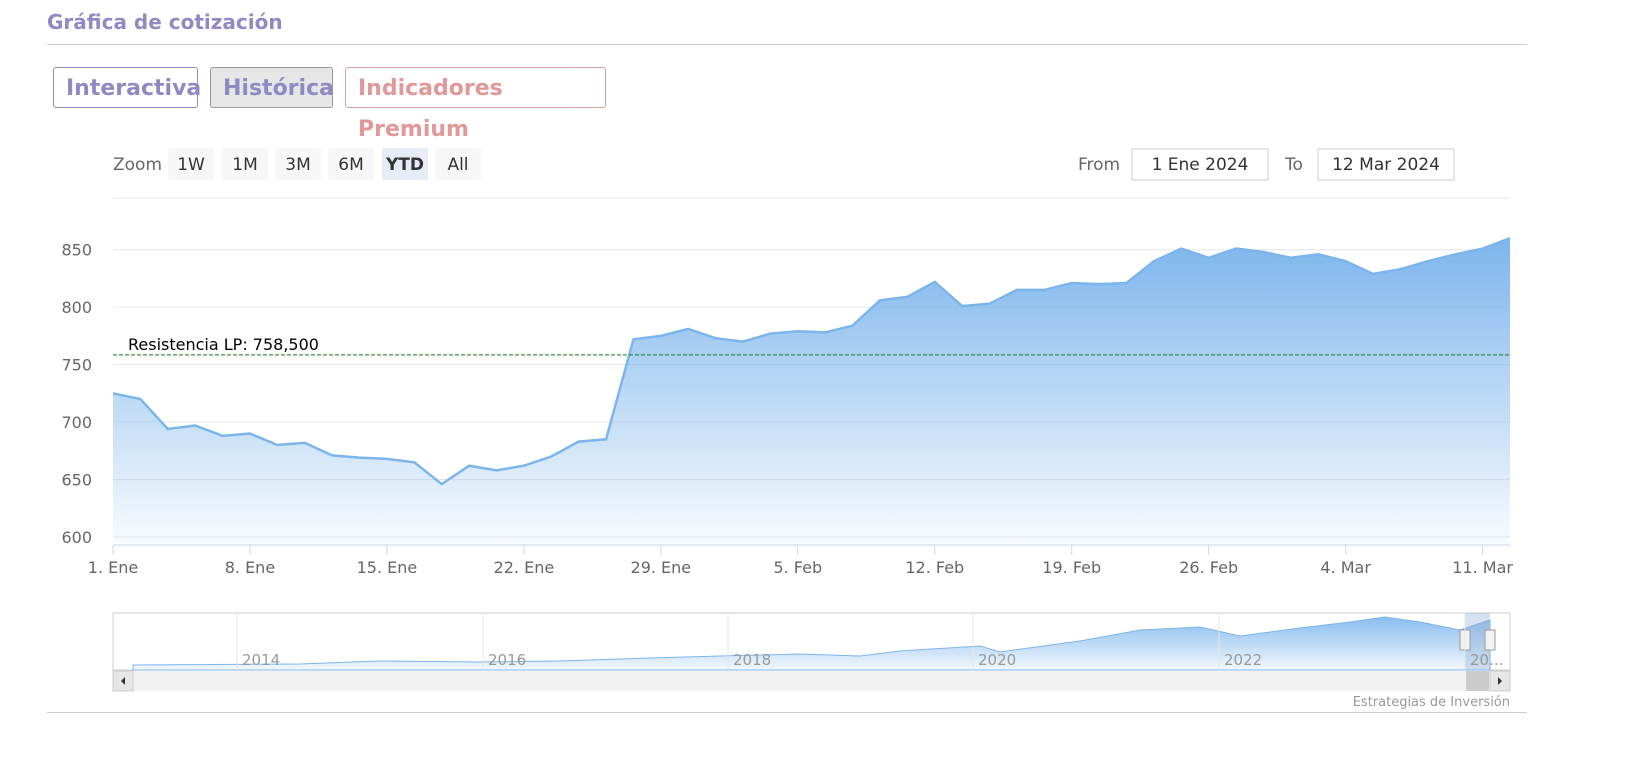 The height and width of the screenshot is (773, 1629). Describe the element at coordinates (113, 567) in the screenshot. I see `x-tick-label: 1. Ene` at that location.